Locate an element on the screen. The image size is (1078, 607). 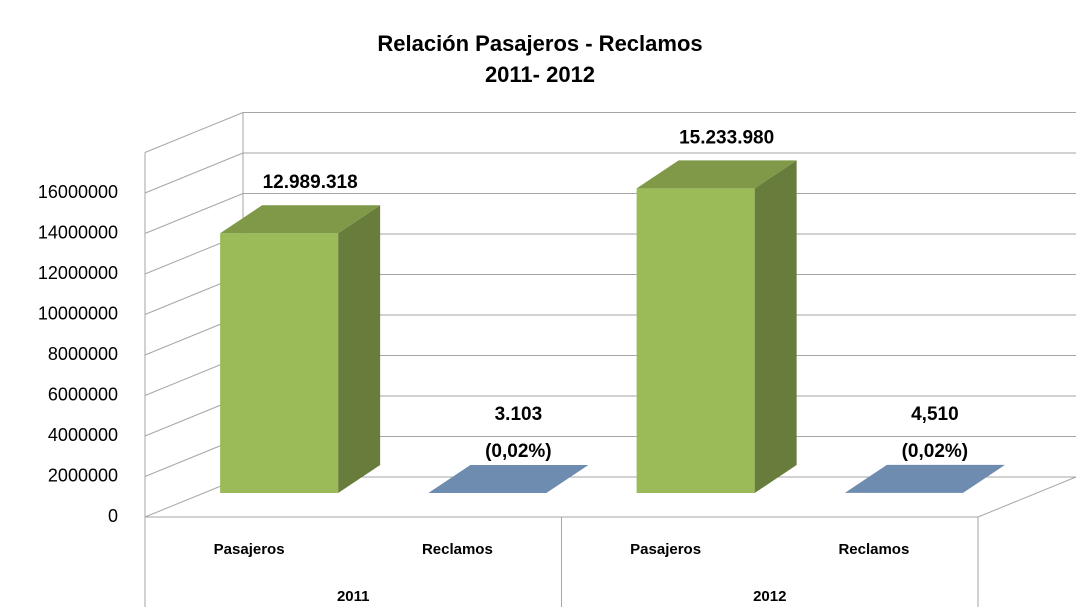
y-tick-label: 8000000 is located at coordinates (83, 354).